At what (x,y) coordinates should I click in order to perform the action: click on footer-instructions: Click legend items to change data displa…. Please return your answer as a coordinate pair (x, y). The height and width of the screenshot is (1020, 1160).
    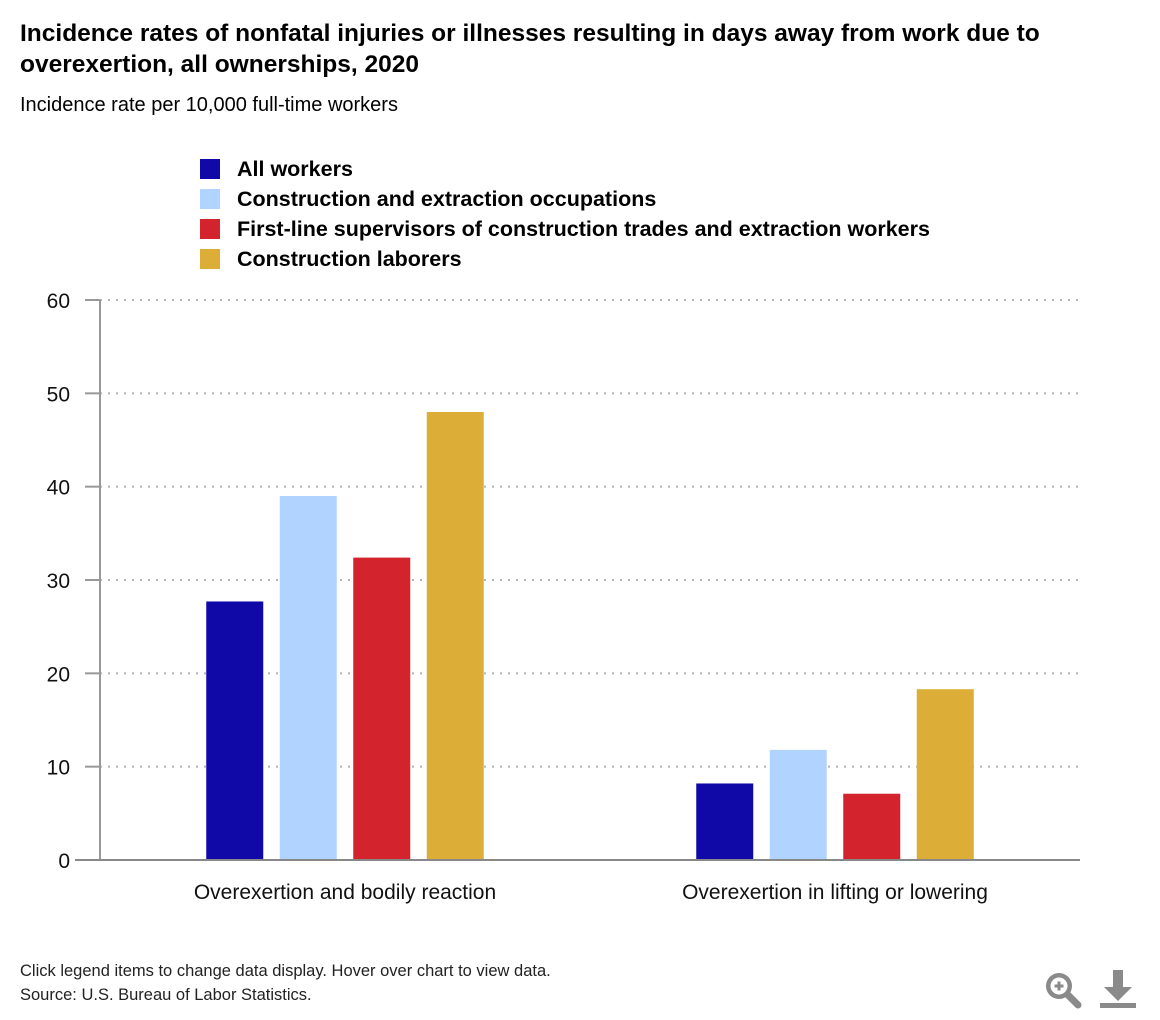
    Looking at the image, I should click on (285, 971).